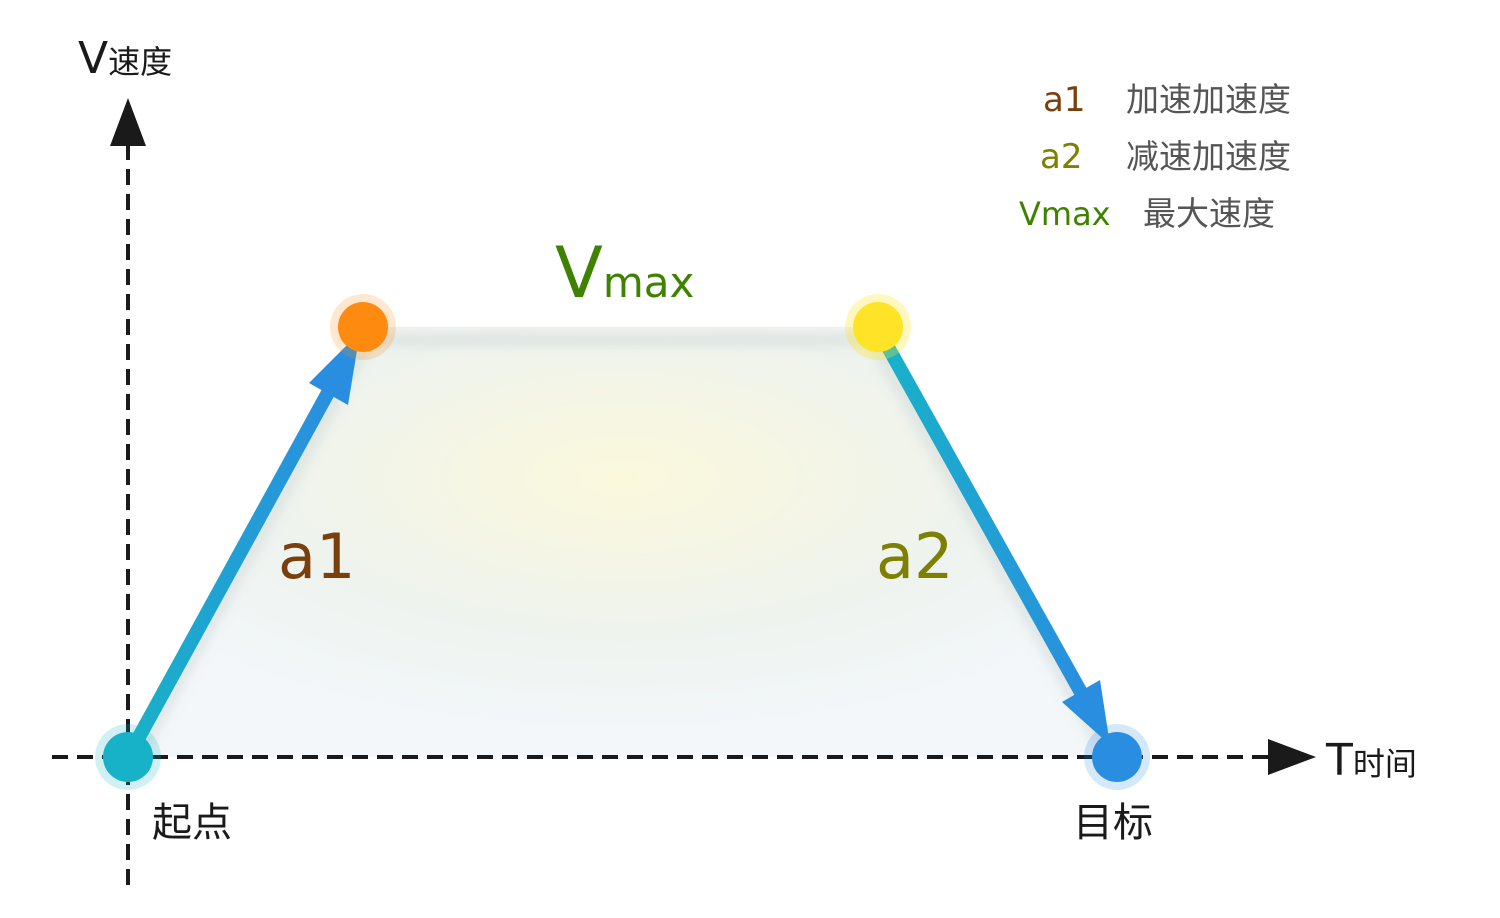 This screenshot has width=1500, height=918. Describe the element at coordinates (192, 823) in the screenshot. I see `start-point-label: 起点` at that location.